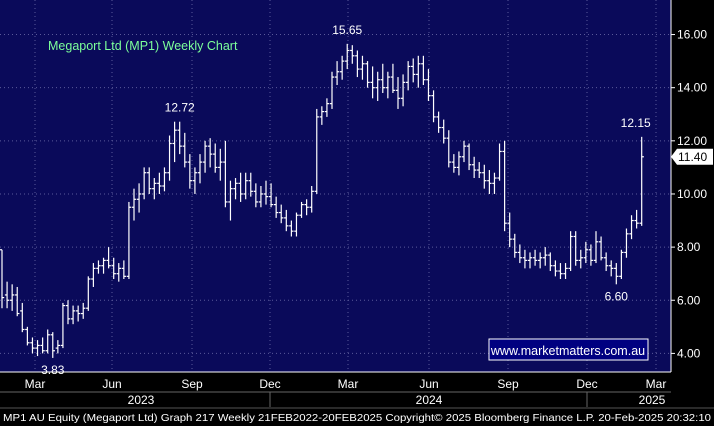 This screenshot has width=714, height=426. Describe the element at coordinates (617, 296) in the screenshot. I see `price-annotation: 6.60` at that location.